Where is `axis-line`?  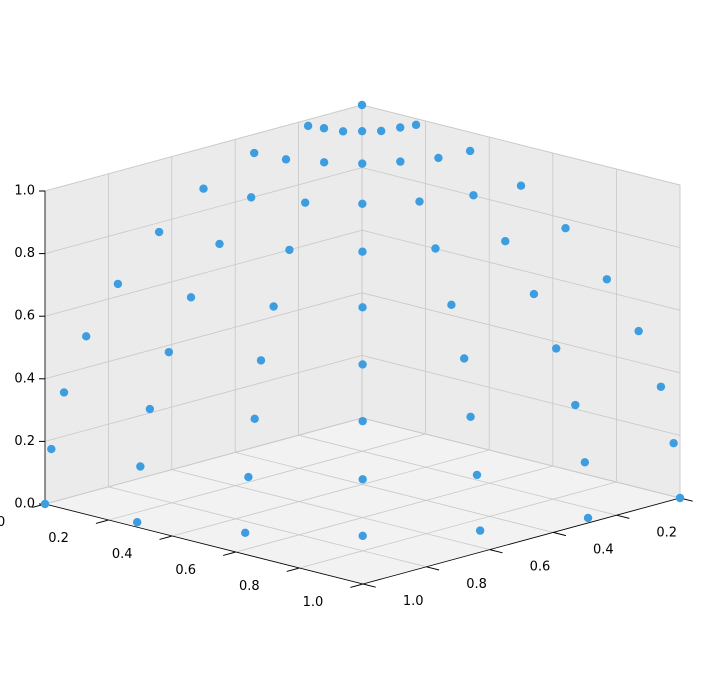
axis-line is located at coordinates (204, 544).